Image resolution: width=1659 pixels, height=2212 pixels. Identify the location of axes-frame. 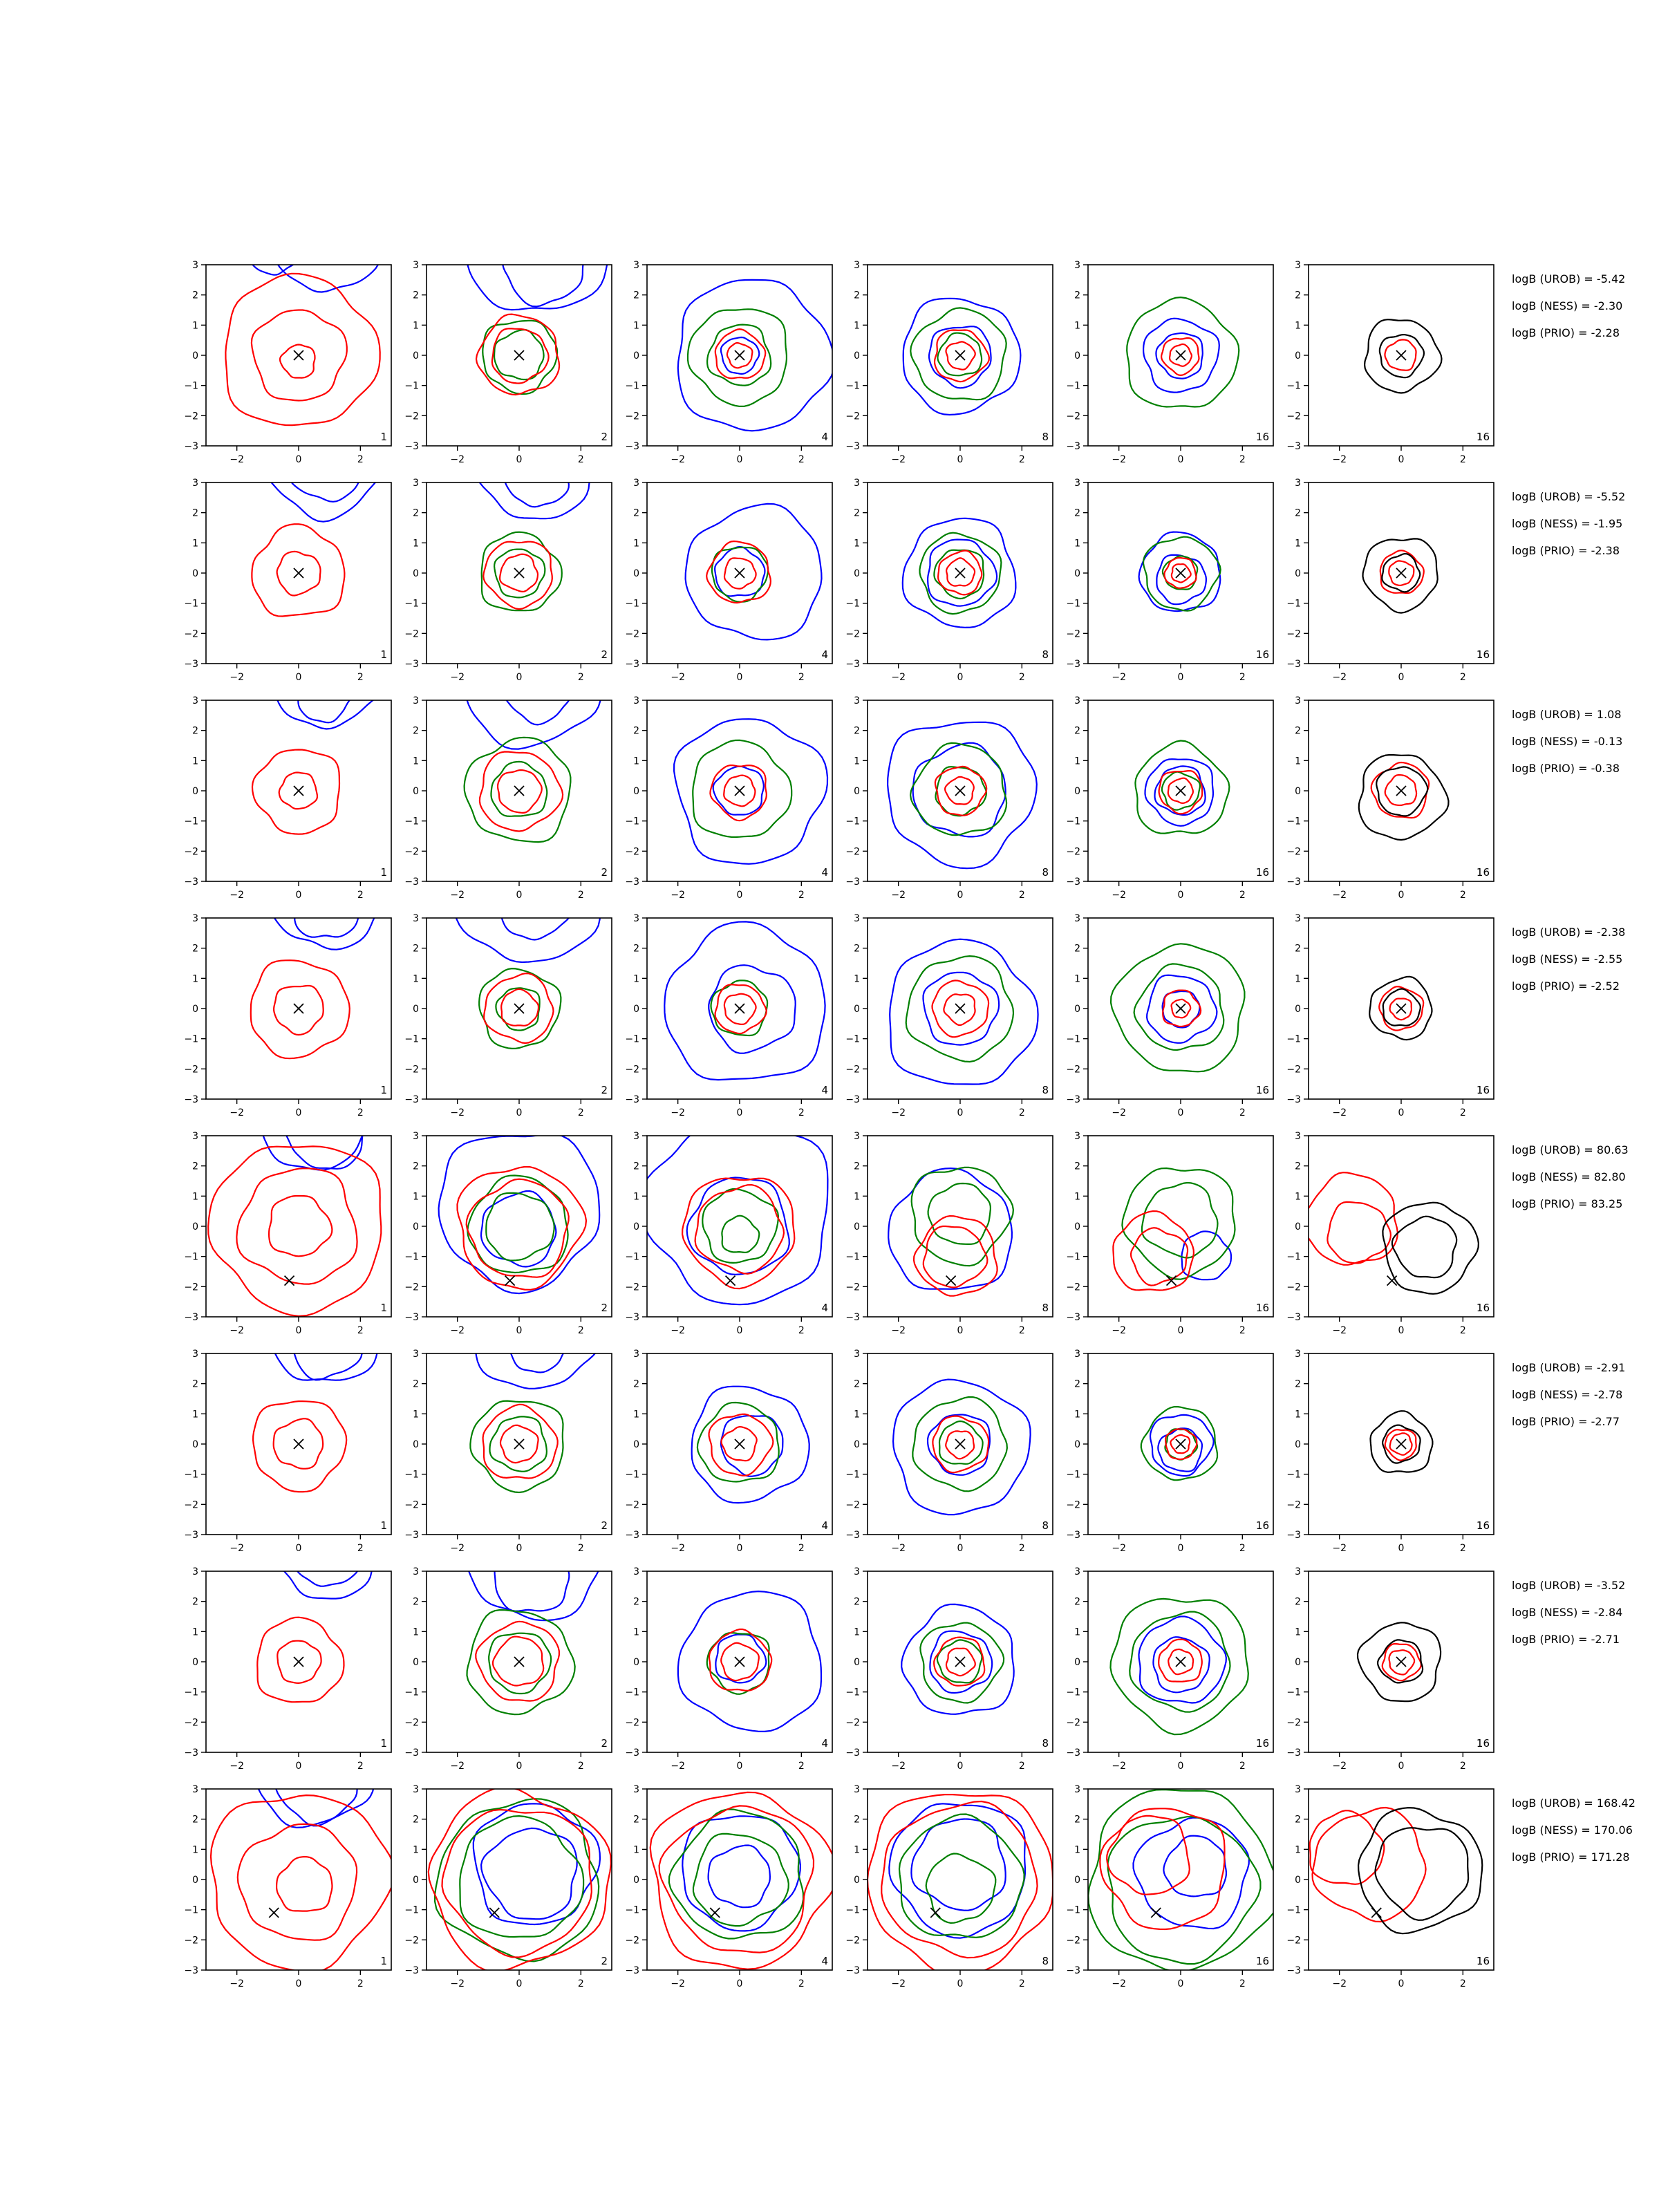
(960, 1227).